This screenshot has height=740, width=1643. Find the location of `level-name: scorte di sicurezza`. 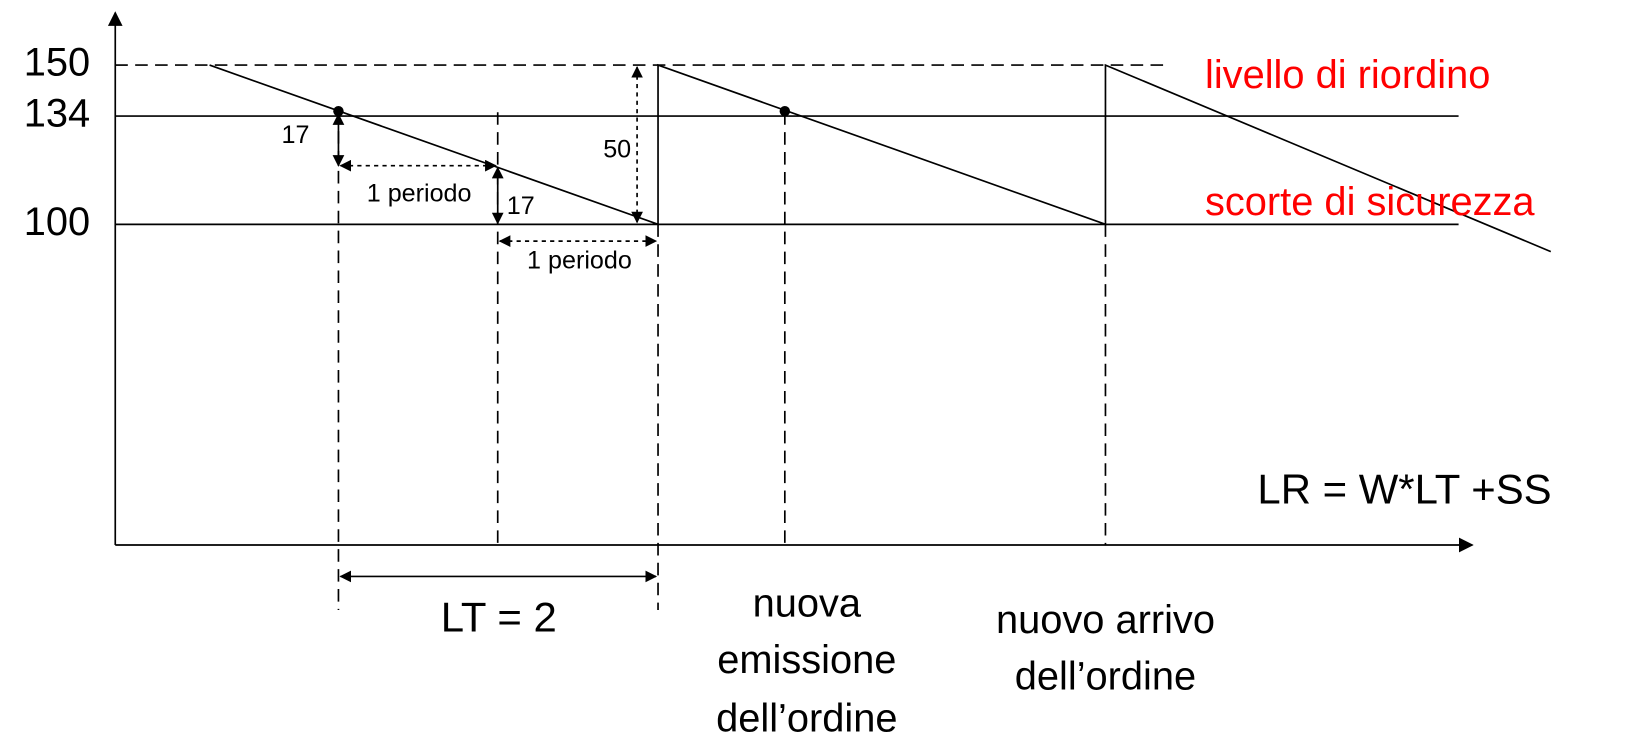

level-name: scorte di sicurezza is located at coordinates (1370, 202).